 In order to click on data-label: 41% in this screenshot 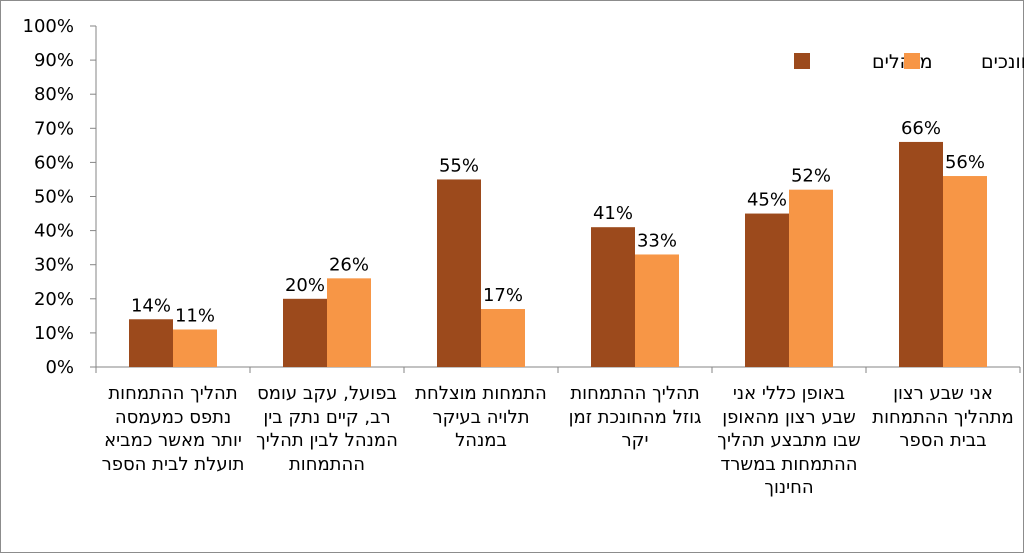, I will do `click(613, 213)`.